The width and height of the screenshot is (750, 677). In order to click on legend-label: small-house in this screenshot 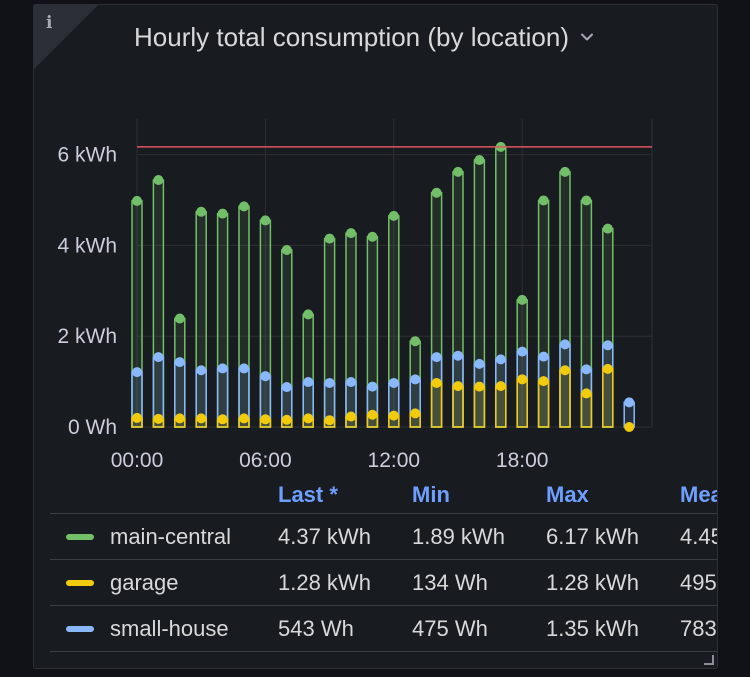, I will do `click(169, 628)`.